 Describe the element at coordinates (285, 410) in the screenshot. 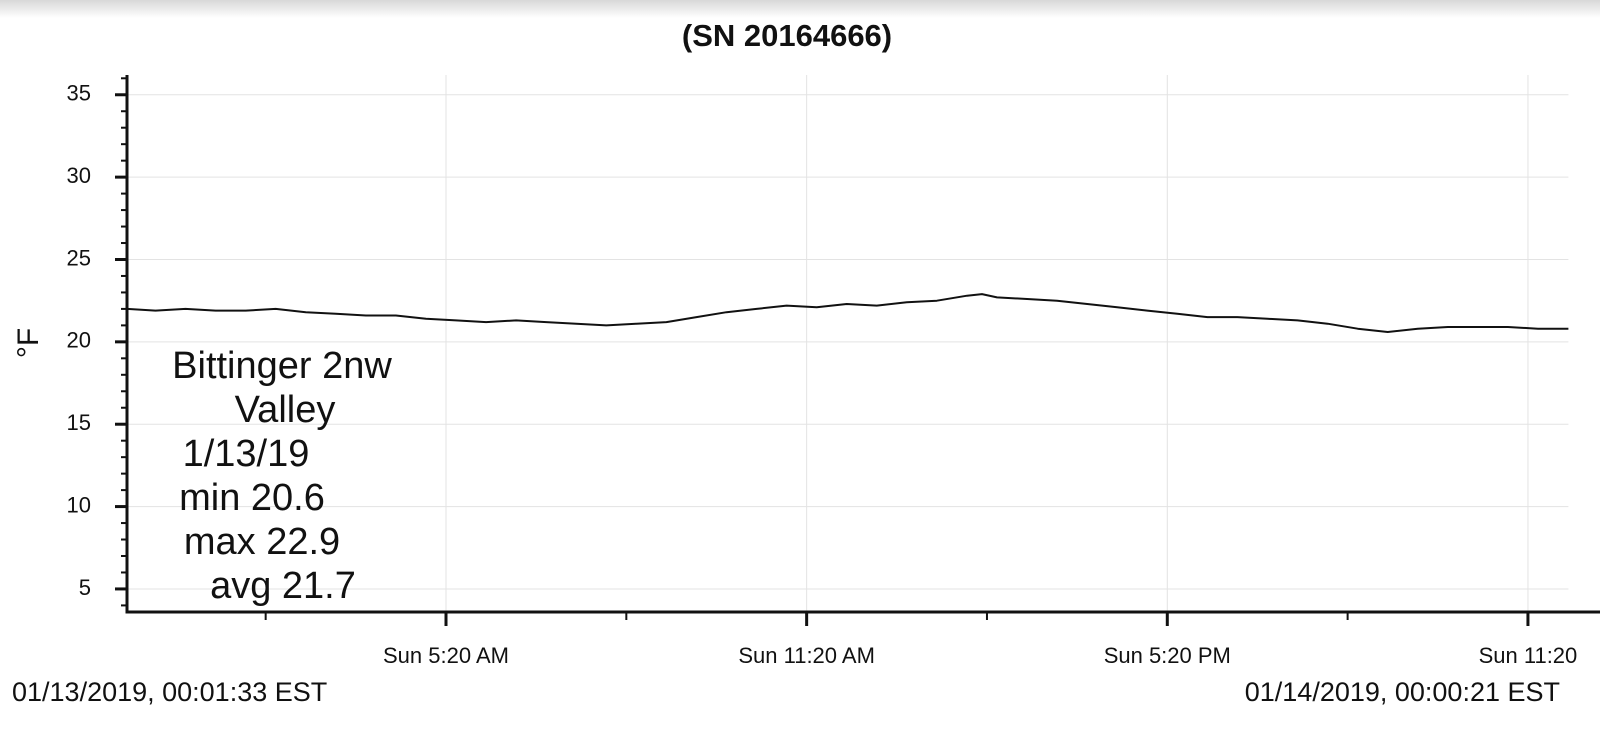

I see `annotation-line: Valley` at that location.